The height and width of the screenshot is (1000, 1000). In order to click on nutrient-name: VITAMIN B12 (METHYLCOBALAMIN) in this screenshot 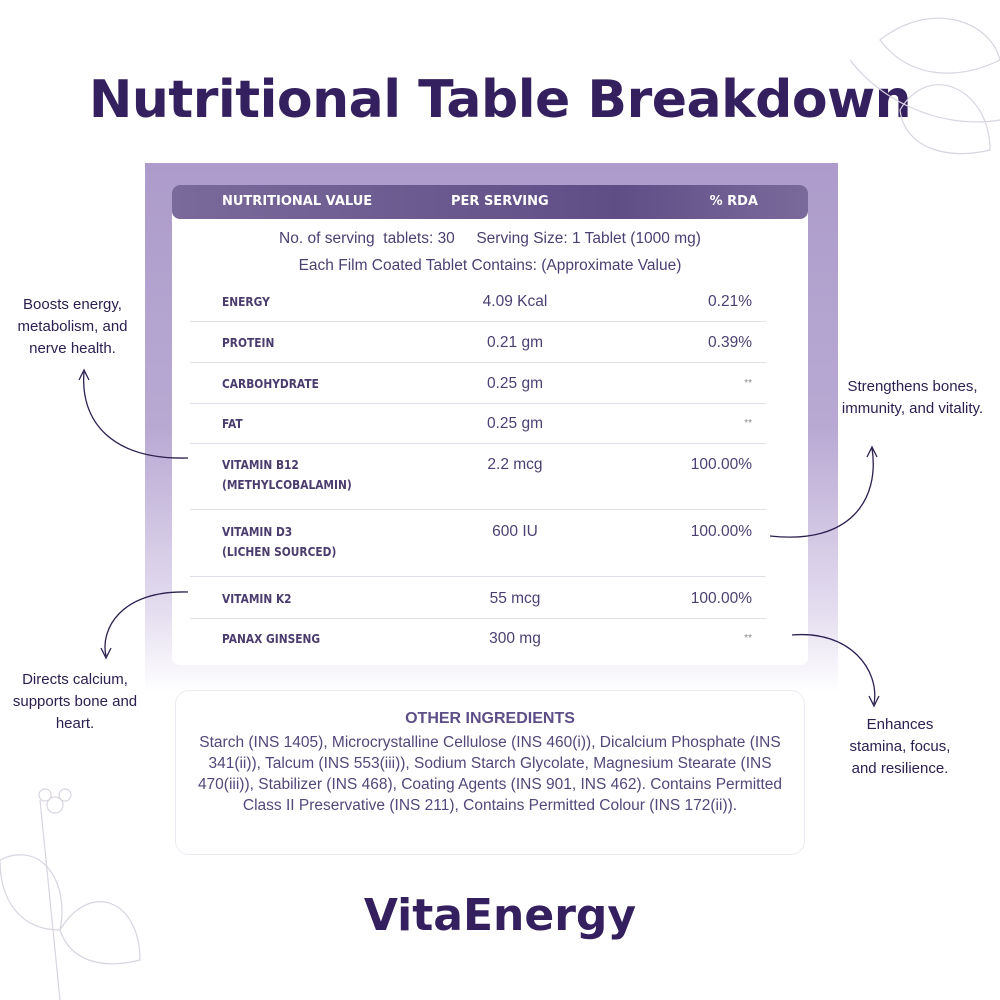, I will do `click(287, 475)`.